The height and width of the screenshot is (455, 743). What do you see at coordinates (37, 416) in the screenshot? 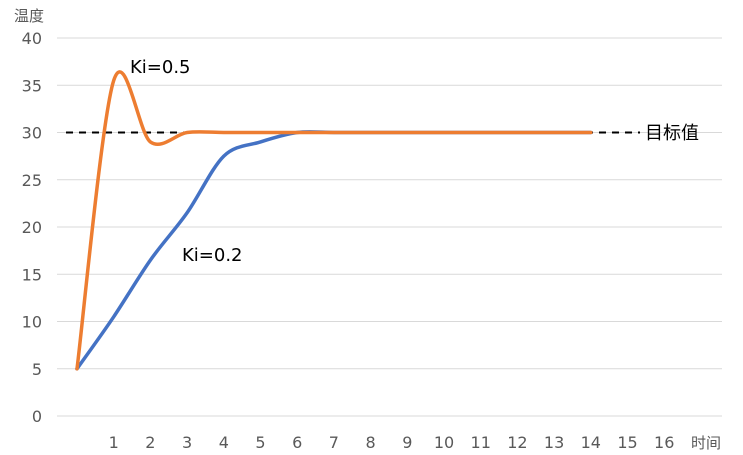
I see `y-tick-label: 0` at bounding box center [37, 416].